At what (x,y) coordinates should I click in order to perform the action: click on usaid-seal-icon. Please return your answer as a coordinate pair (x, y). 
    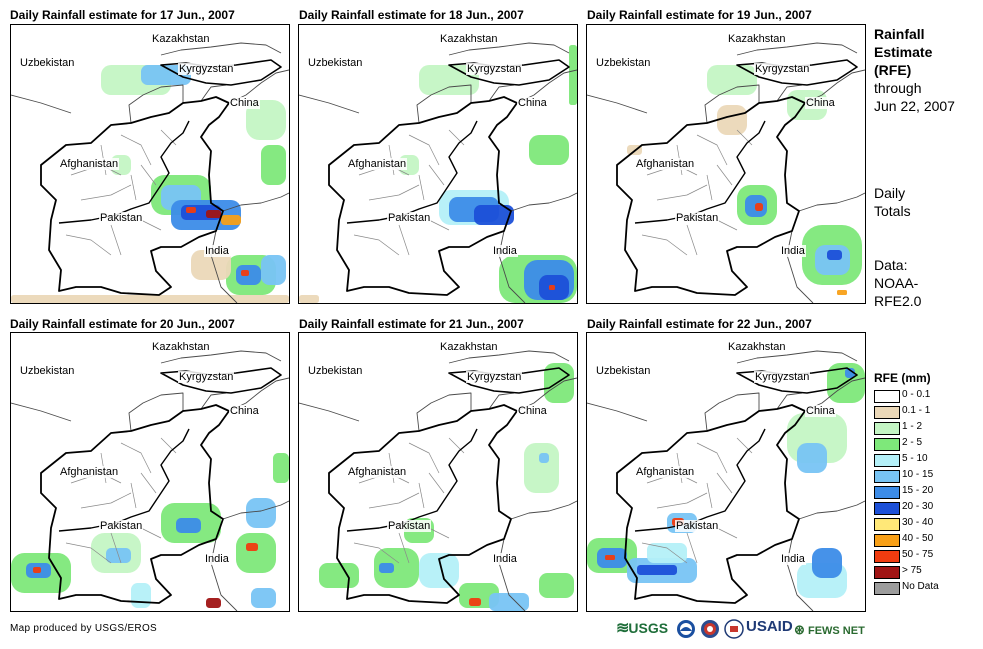
    Looking at the image, I should click on (734, 629).